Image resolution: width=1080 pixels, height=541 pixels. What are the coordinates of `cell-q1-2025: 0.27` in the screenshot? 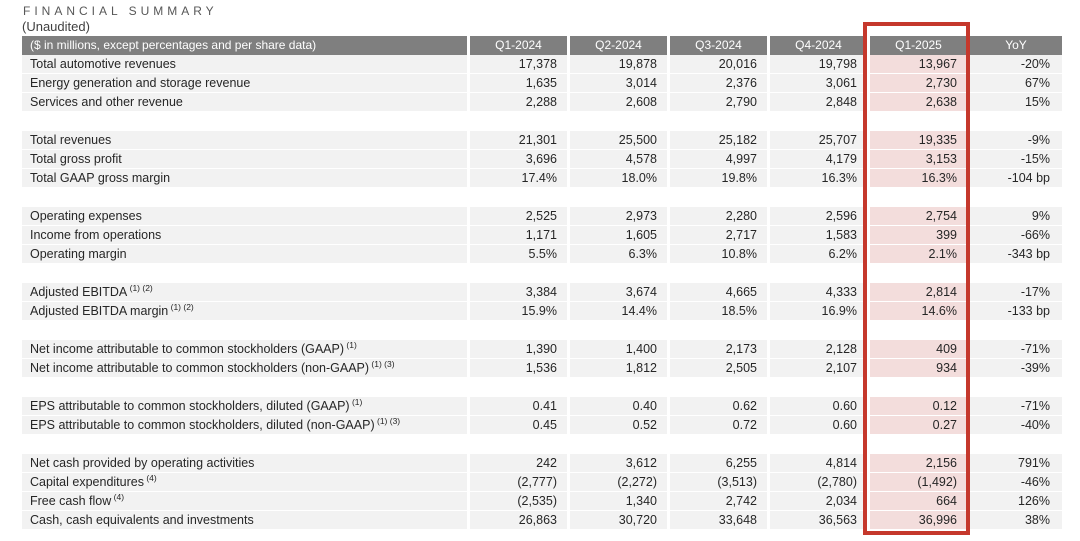 It's located at (917, 425).